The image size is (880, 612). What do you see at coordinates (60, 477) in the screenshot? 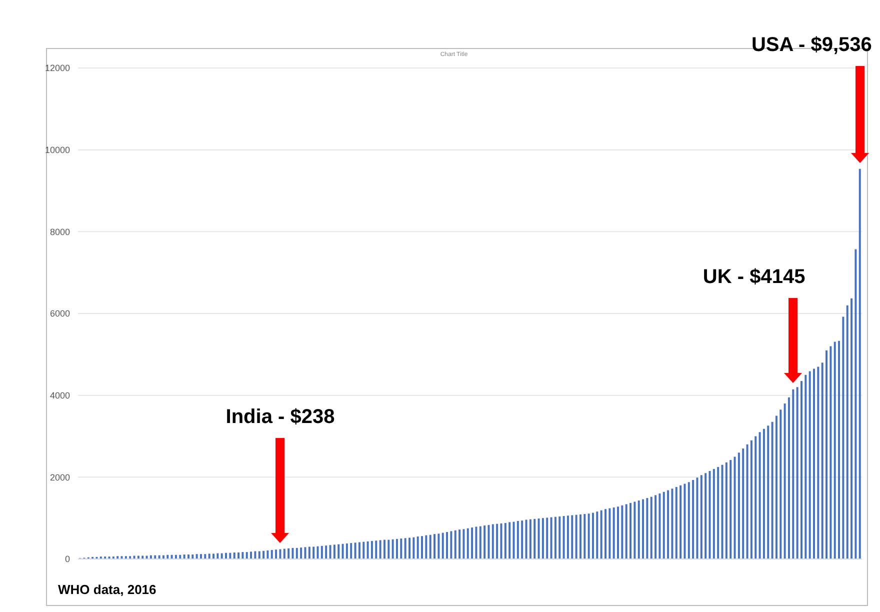
I see `y-tick-label: 2000` at bounding box center [60, 477].